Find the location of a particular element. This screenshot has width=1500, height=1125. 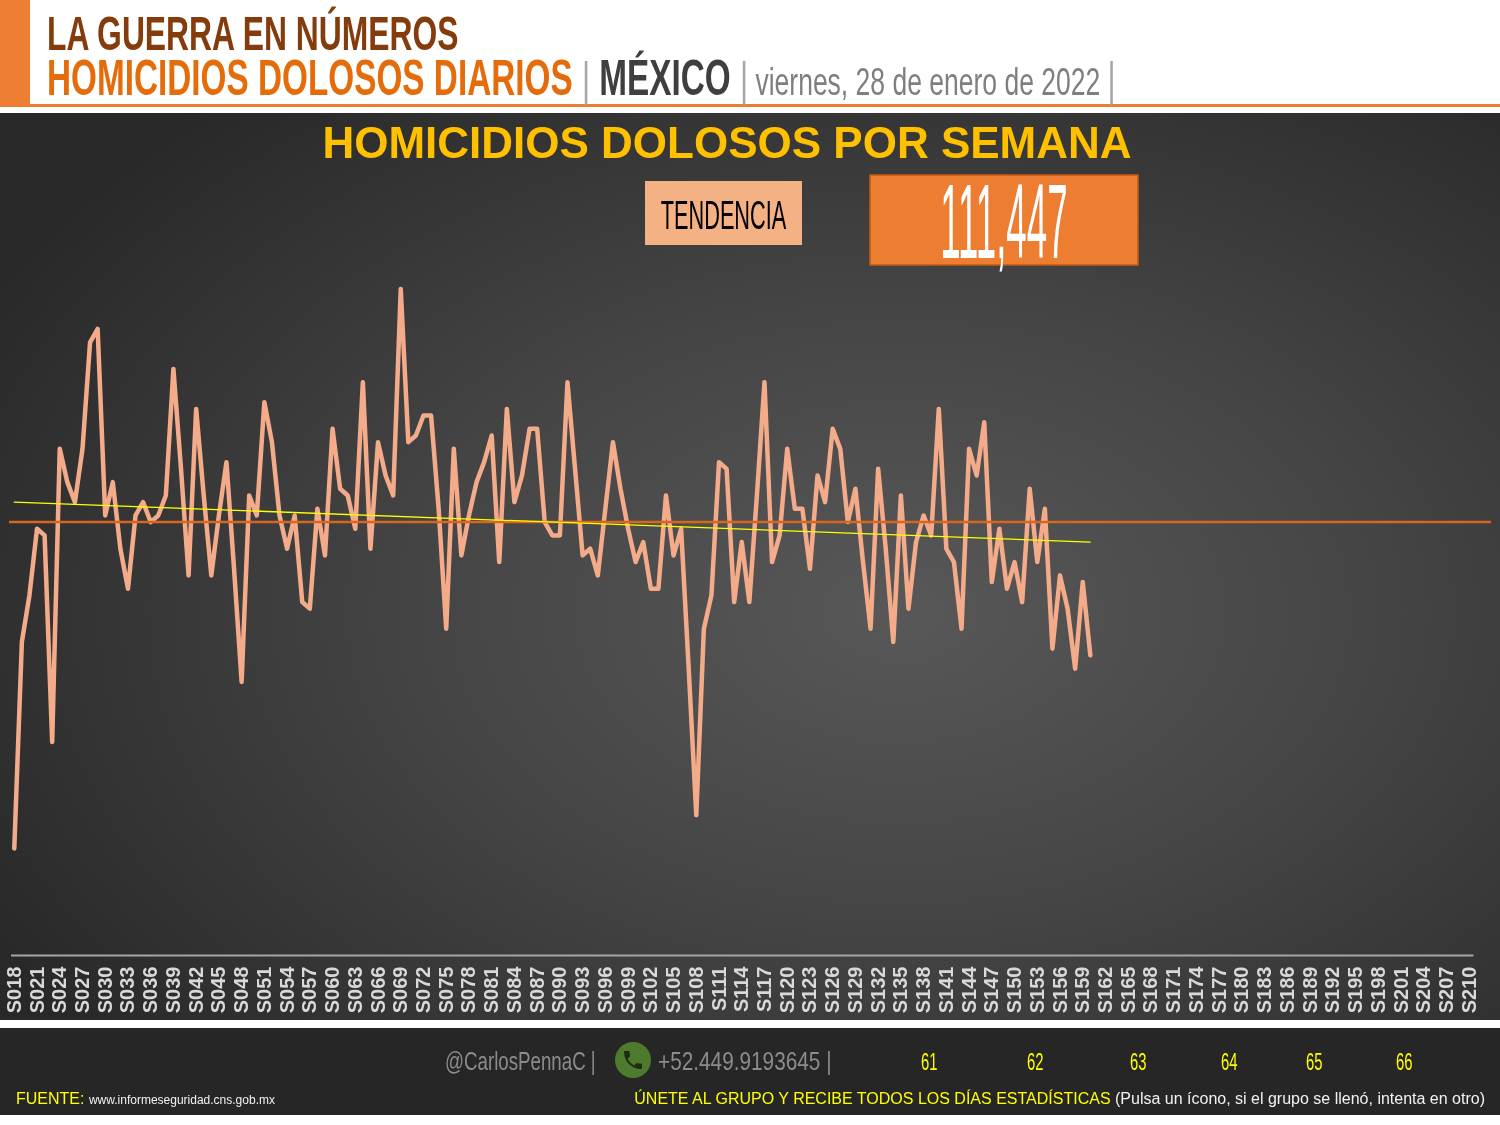

x-tick-label: S105 is located at coordinates (673, 990).